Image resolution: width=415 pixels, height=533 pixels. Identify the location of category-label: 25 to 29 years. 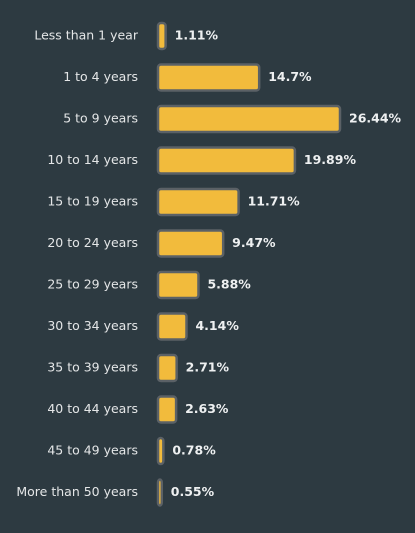
(92, 284).